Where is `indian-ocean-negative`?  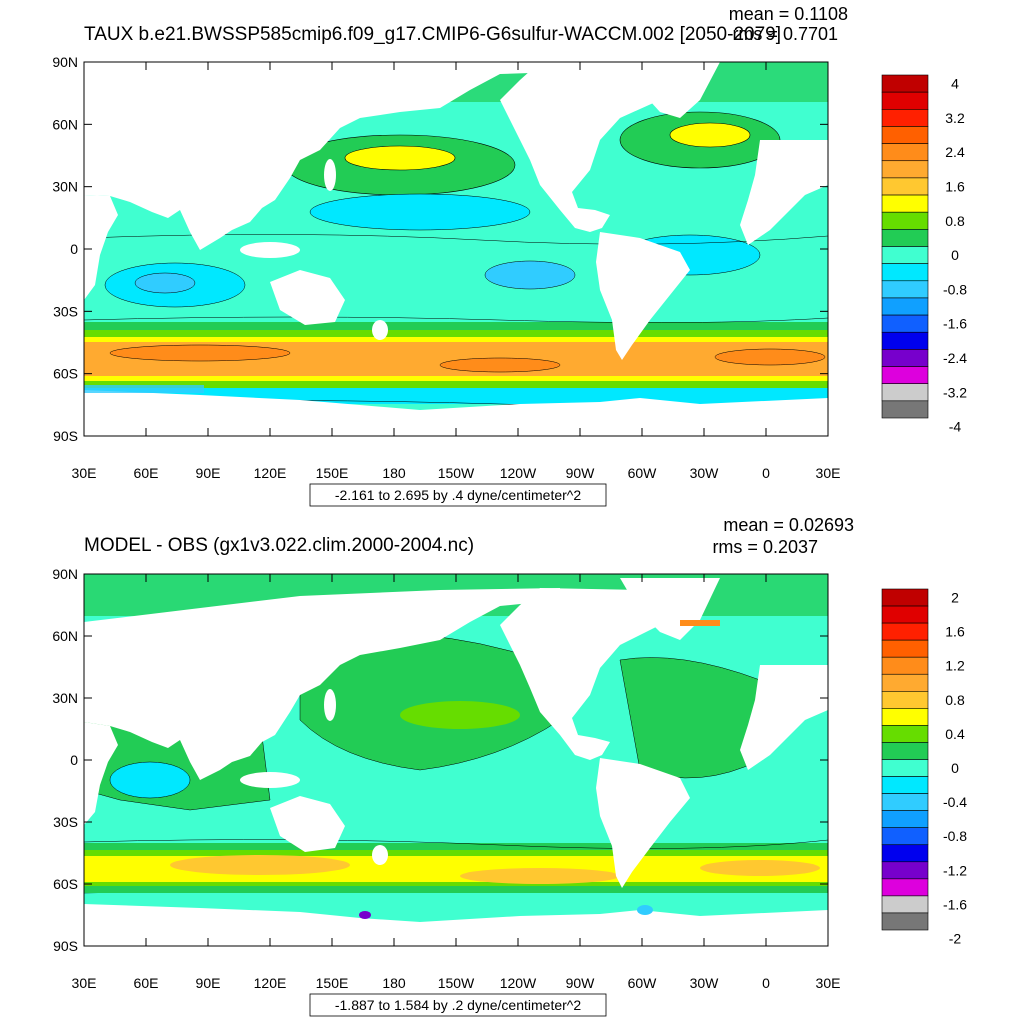 indian-ocean-negative is located at coordinates (150, 780).